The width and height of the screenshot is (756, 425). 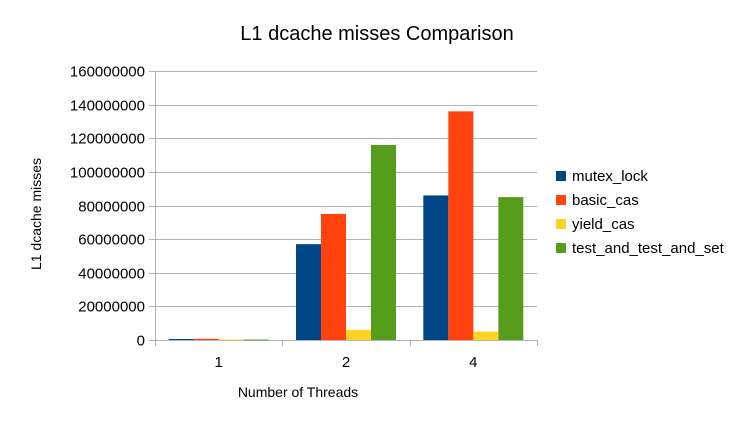 What do you see at coordinates (603, 224) in the screenshot?
I see `legend-label-yield_cas: yield_cas` at bounding box center [603, 224].